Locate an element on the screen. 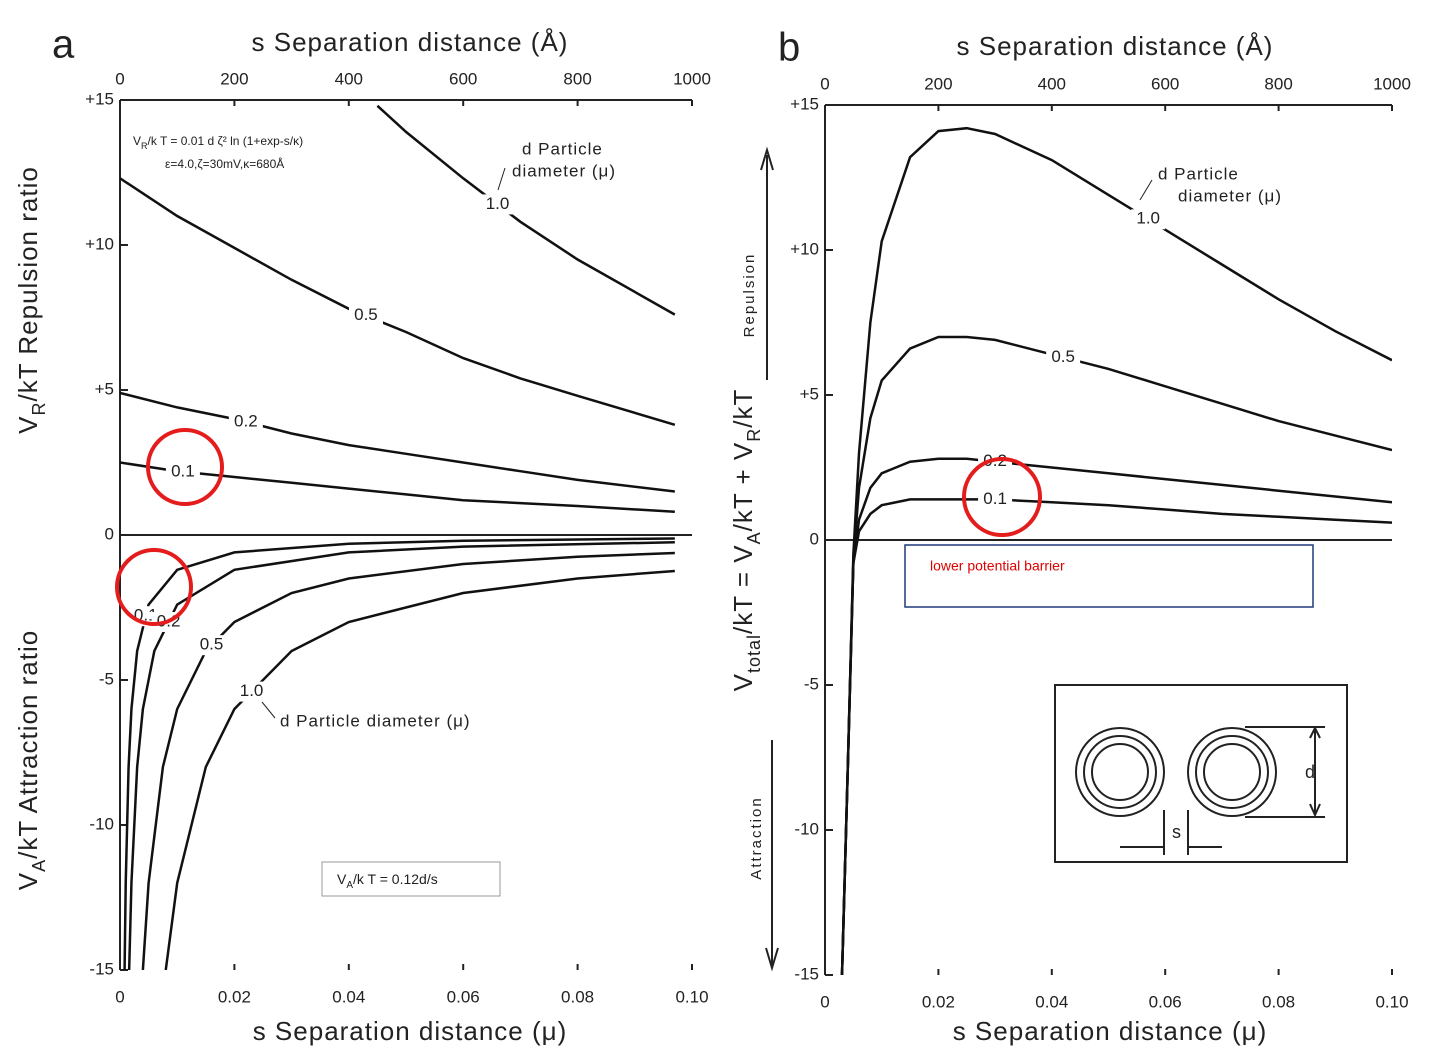  y-title-sub: total is located at coordinates (754, 653).